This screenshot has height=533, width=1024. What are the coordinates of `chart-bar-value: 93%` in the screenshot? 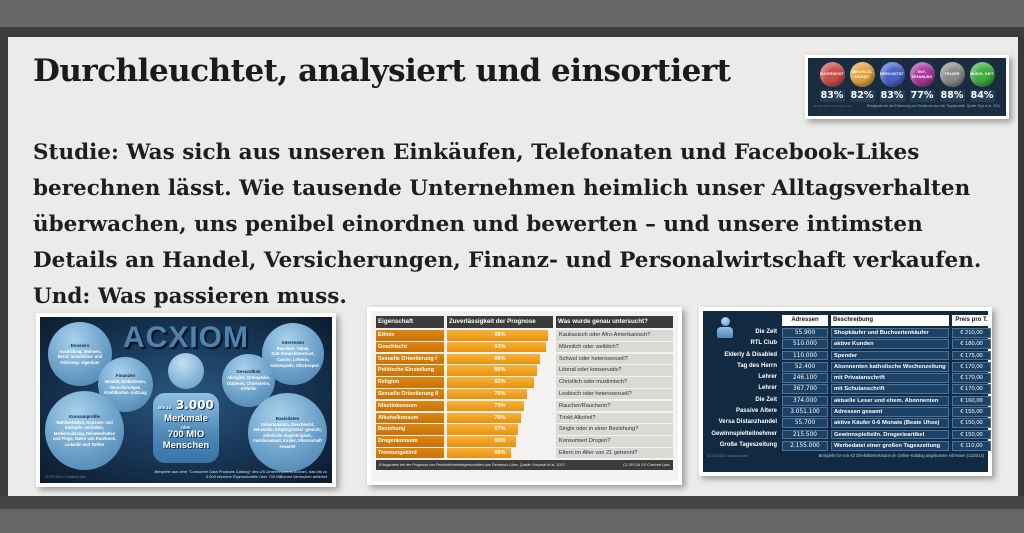 It's located at (500, 346).